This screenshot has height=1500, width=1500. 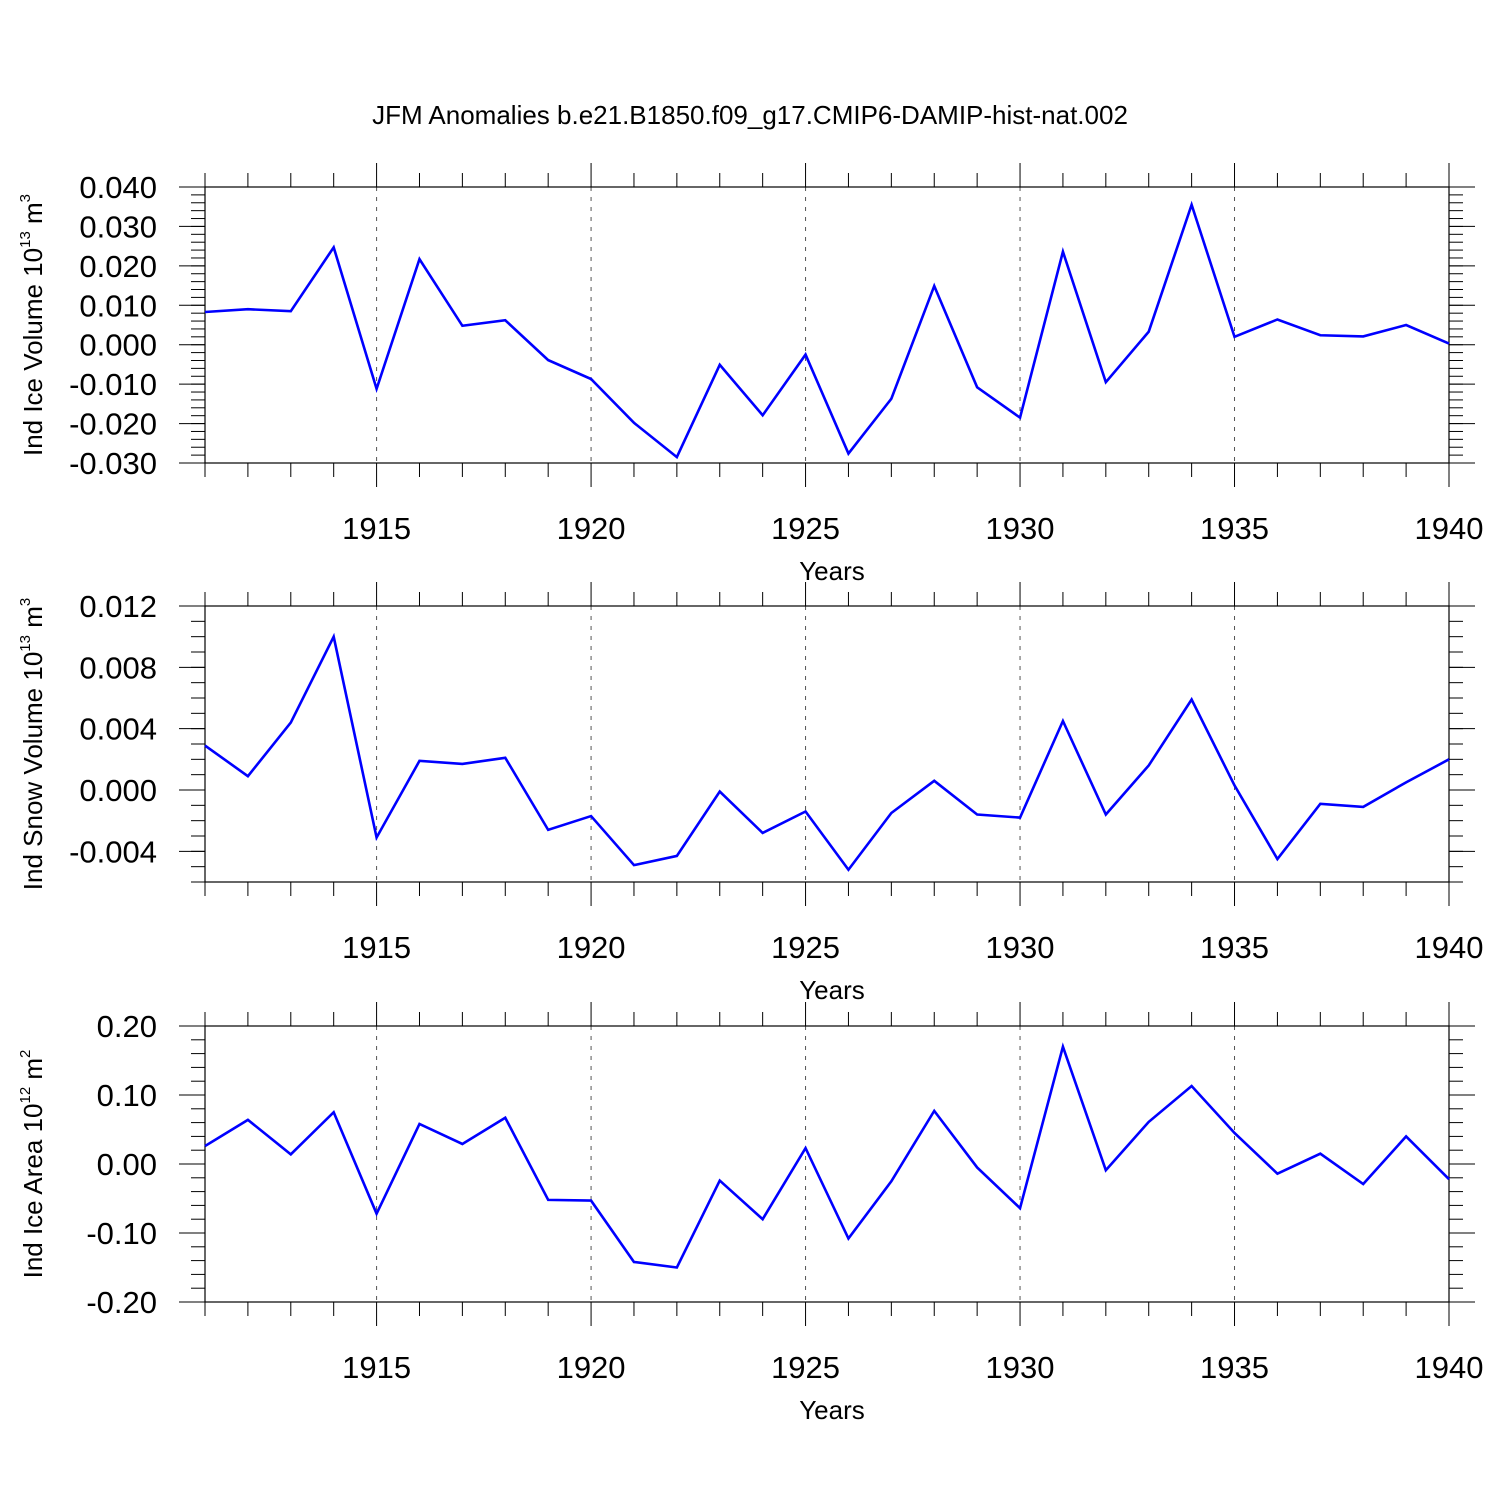 What do you see at coordinates (32, 325) in the screenshot?
I see `y-axis-label: Ind Ice Volume 1013 m3` at bounding box center [32, 325].